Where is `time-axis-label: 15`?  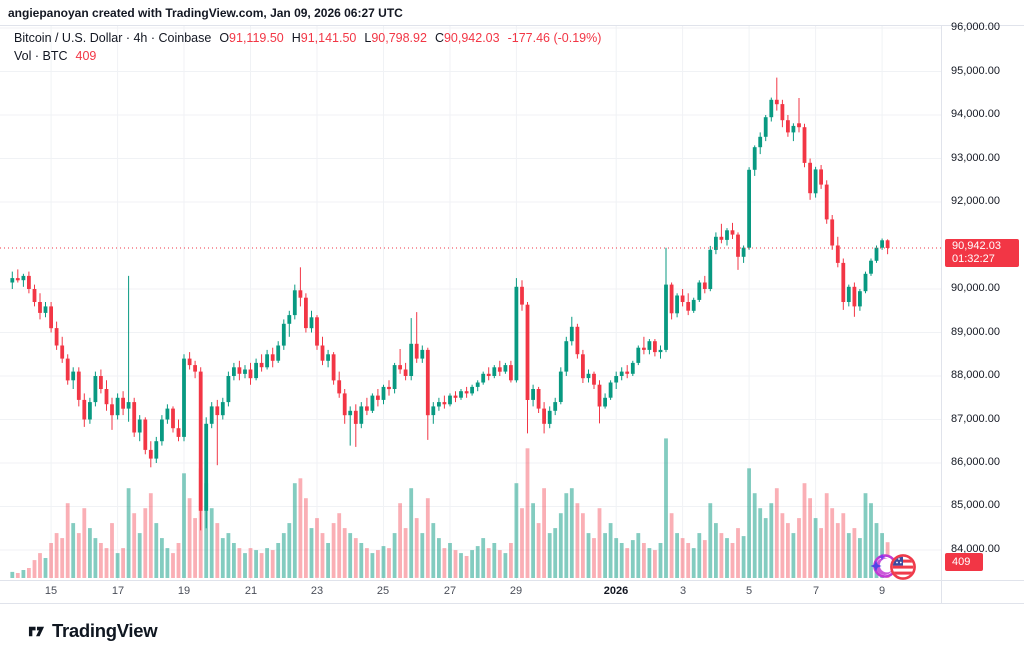 time-axis-label: 15 is located at coordinates (51, 591).